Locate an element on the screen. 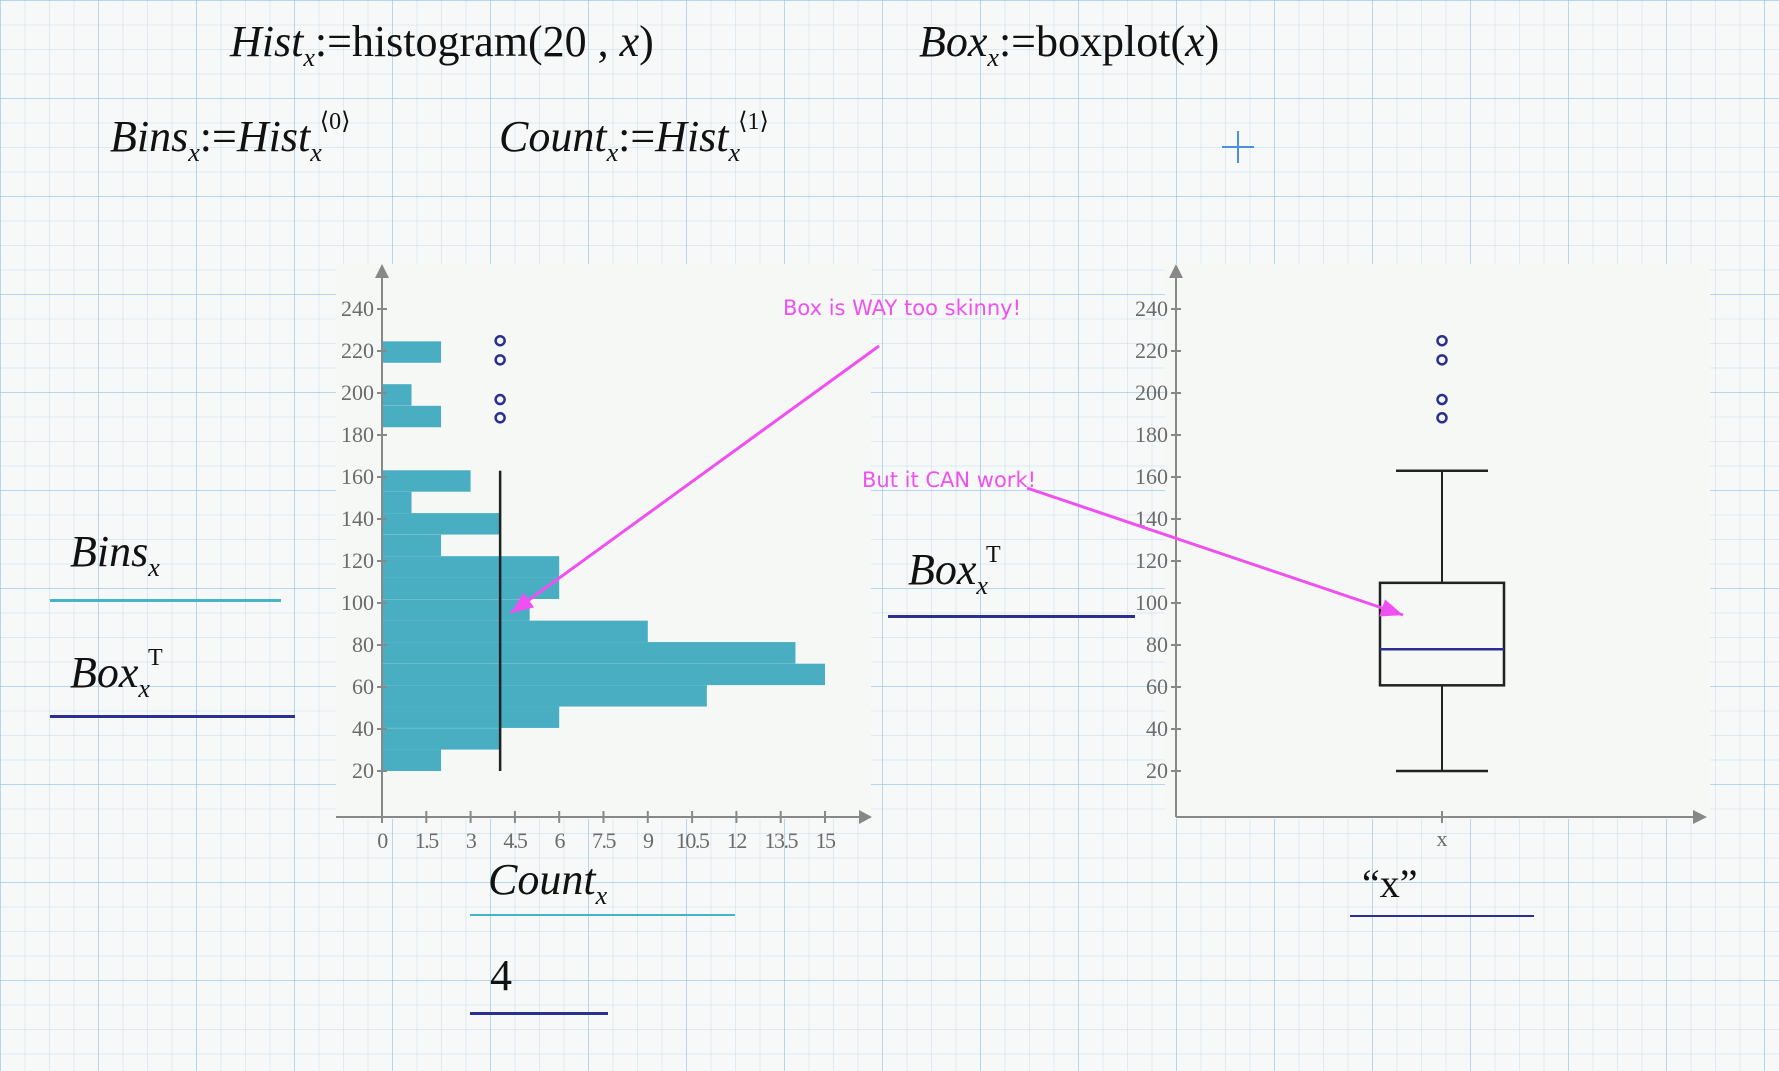 This screenshot has height=1071, width=1779. annotation-can-work: But it CAN work! is located at coordinates (949, 480).